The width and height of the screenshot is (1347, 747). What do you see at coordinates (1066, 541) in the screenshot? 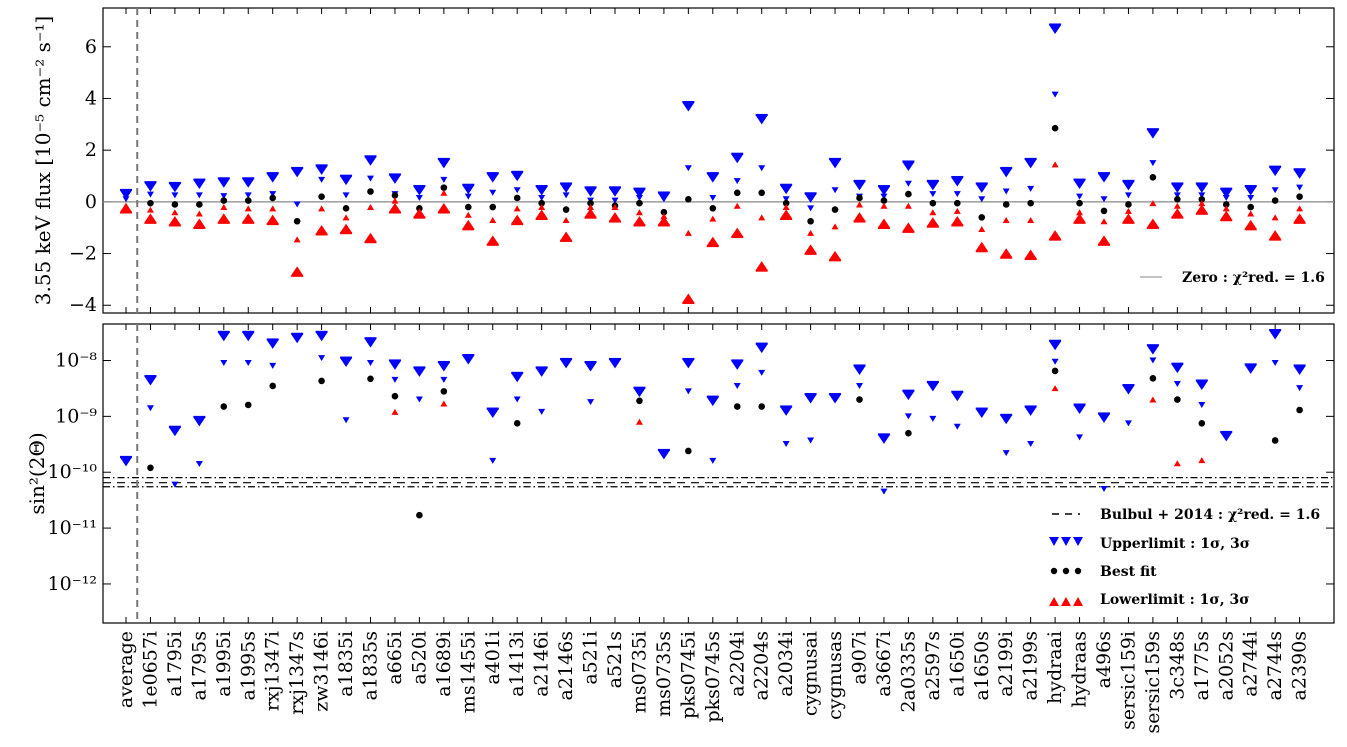
I see `legend-upperlimit-markers` at bounding box center [1066, 541].